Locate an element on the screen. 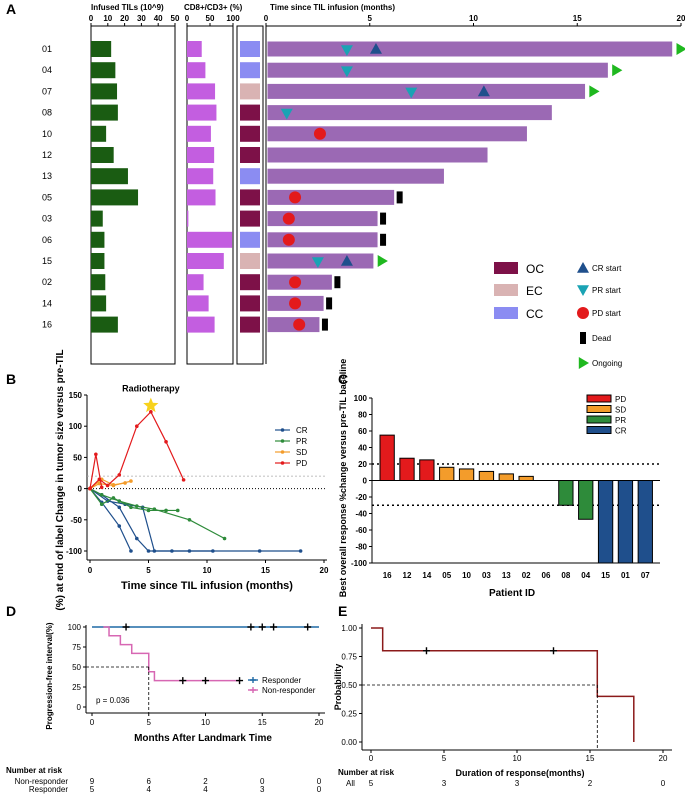 The width and height of the screenshot is (685, 797). infused-tick-label: 40 is located at coordinates (158, 18).